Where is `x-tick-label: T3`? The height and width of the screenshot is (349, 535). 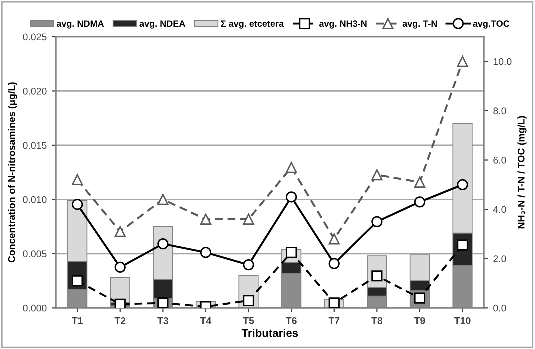 x-tick-label: T3 is located at coordinates (163, 320).